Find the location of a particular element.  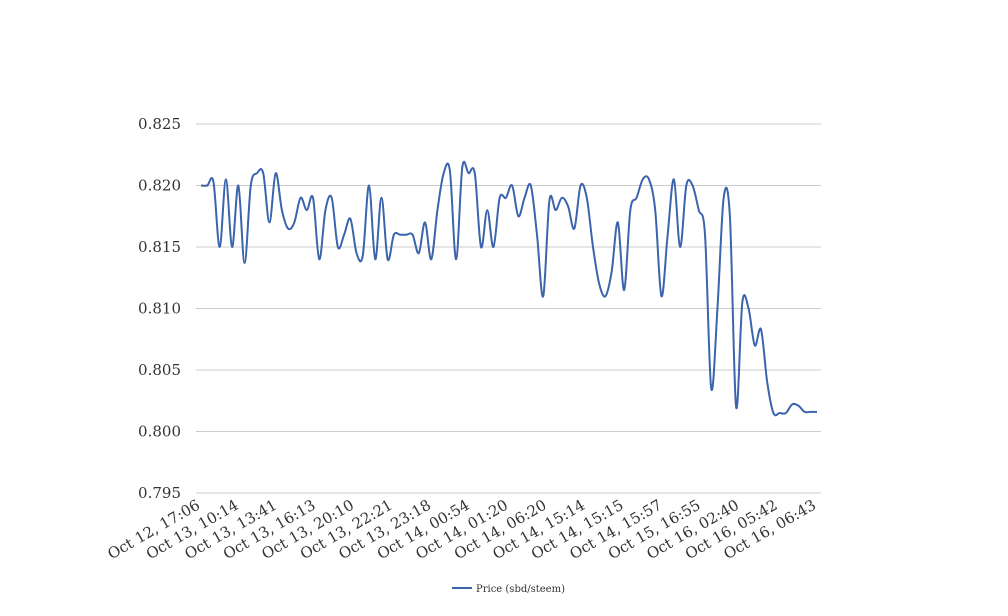

y-tick-label: 0.820 is located at coordinates (159, 186).